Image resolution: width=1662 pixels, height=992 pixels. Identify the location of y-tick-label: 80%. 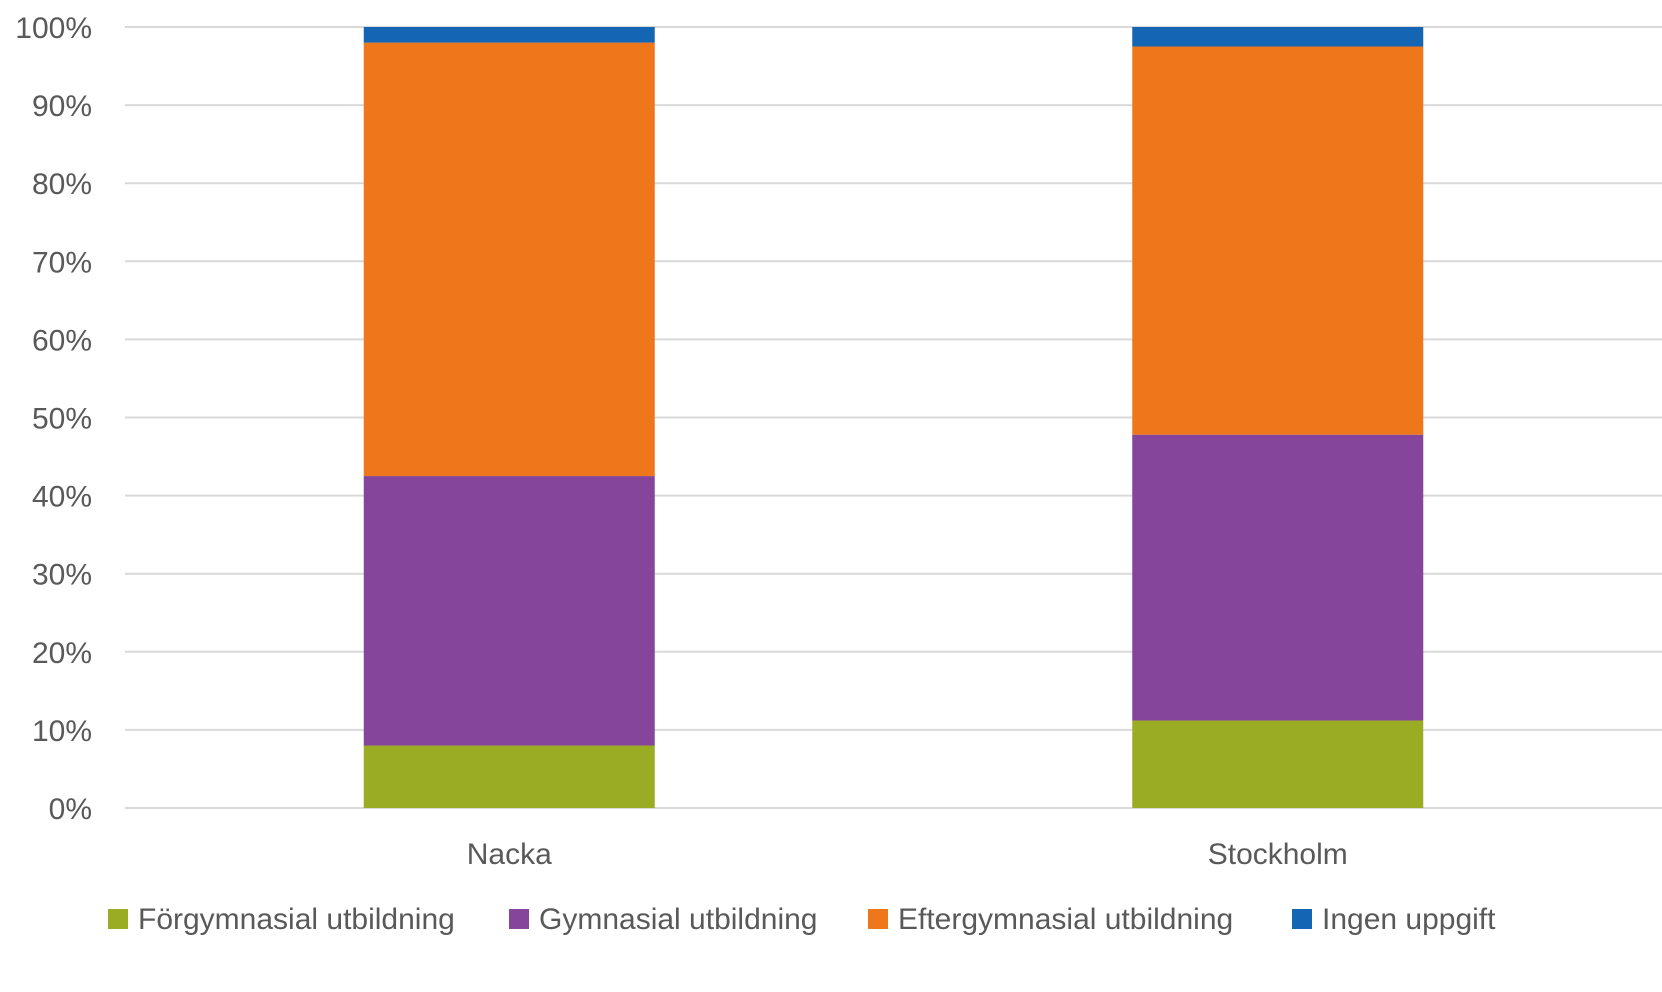
(62, 184).